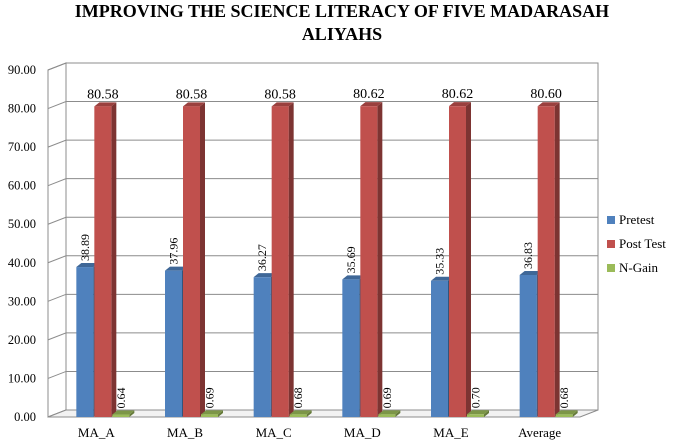 The image size is (685, 444). Describe the element at coordinates (342, 34) in the screenshot. I see `chart-title-line-2: ALIYAHS` at that location.